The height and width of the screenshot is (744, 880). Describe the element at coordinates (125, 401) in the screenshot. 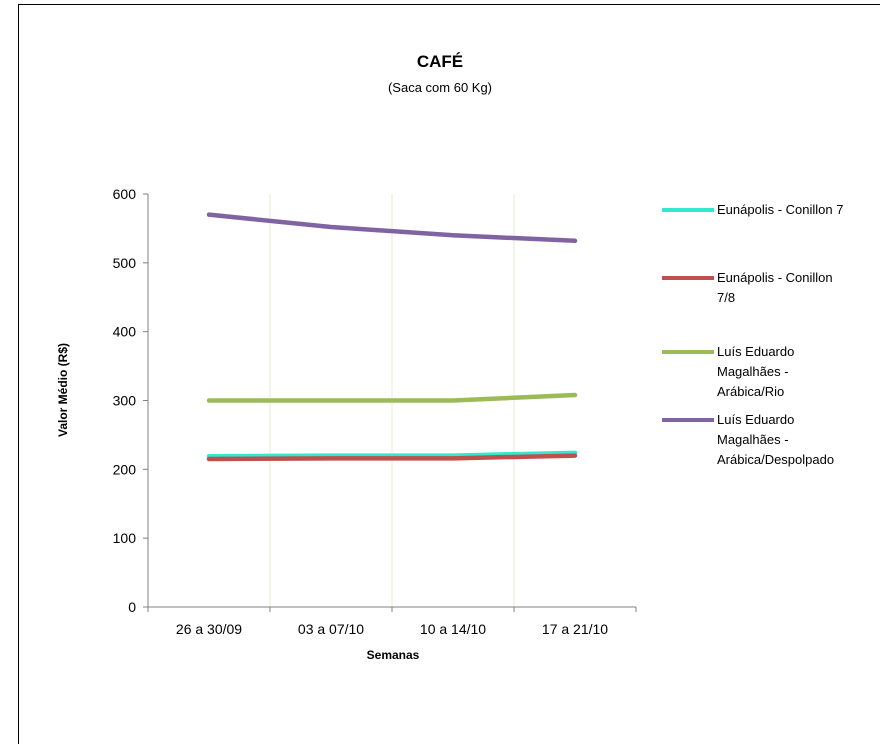

I see `y-tick-label: 300` at that location.